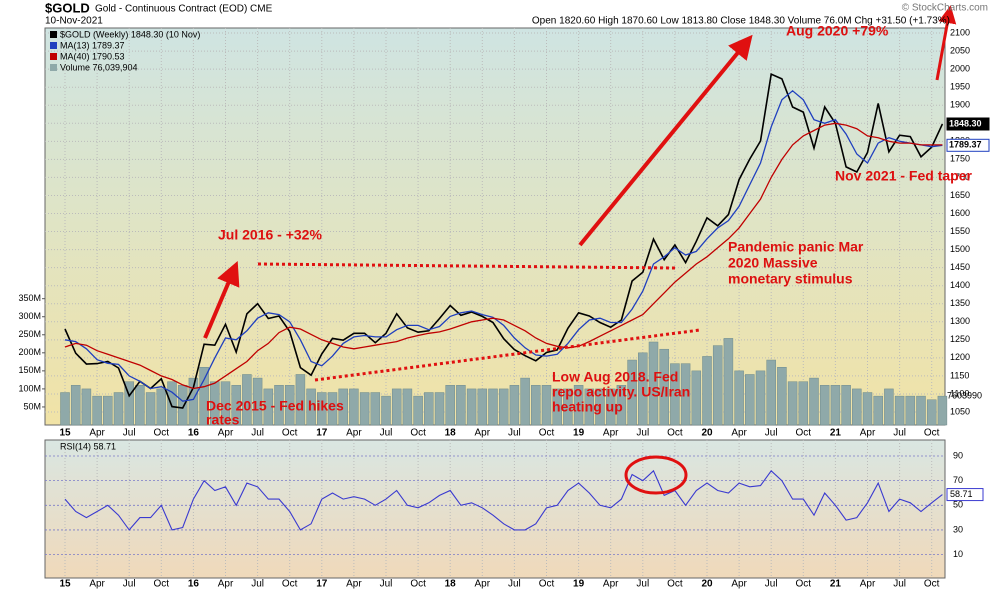 This screenshot has height=591, width=990. What do you see at coordinates (960, 50) in the screenshot?
I see `y-tick-label: 2050` at bounding box center [960, 50].